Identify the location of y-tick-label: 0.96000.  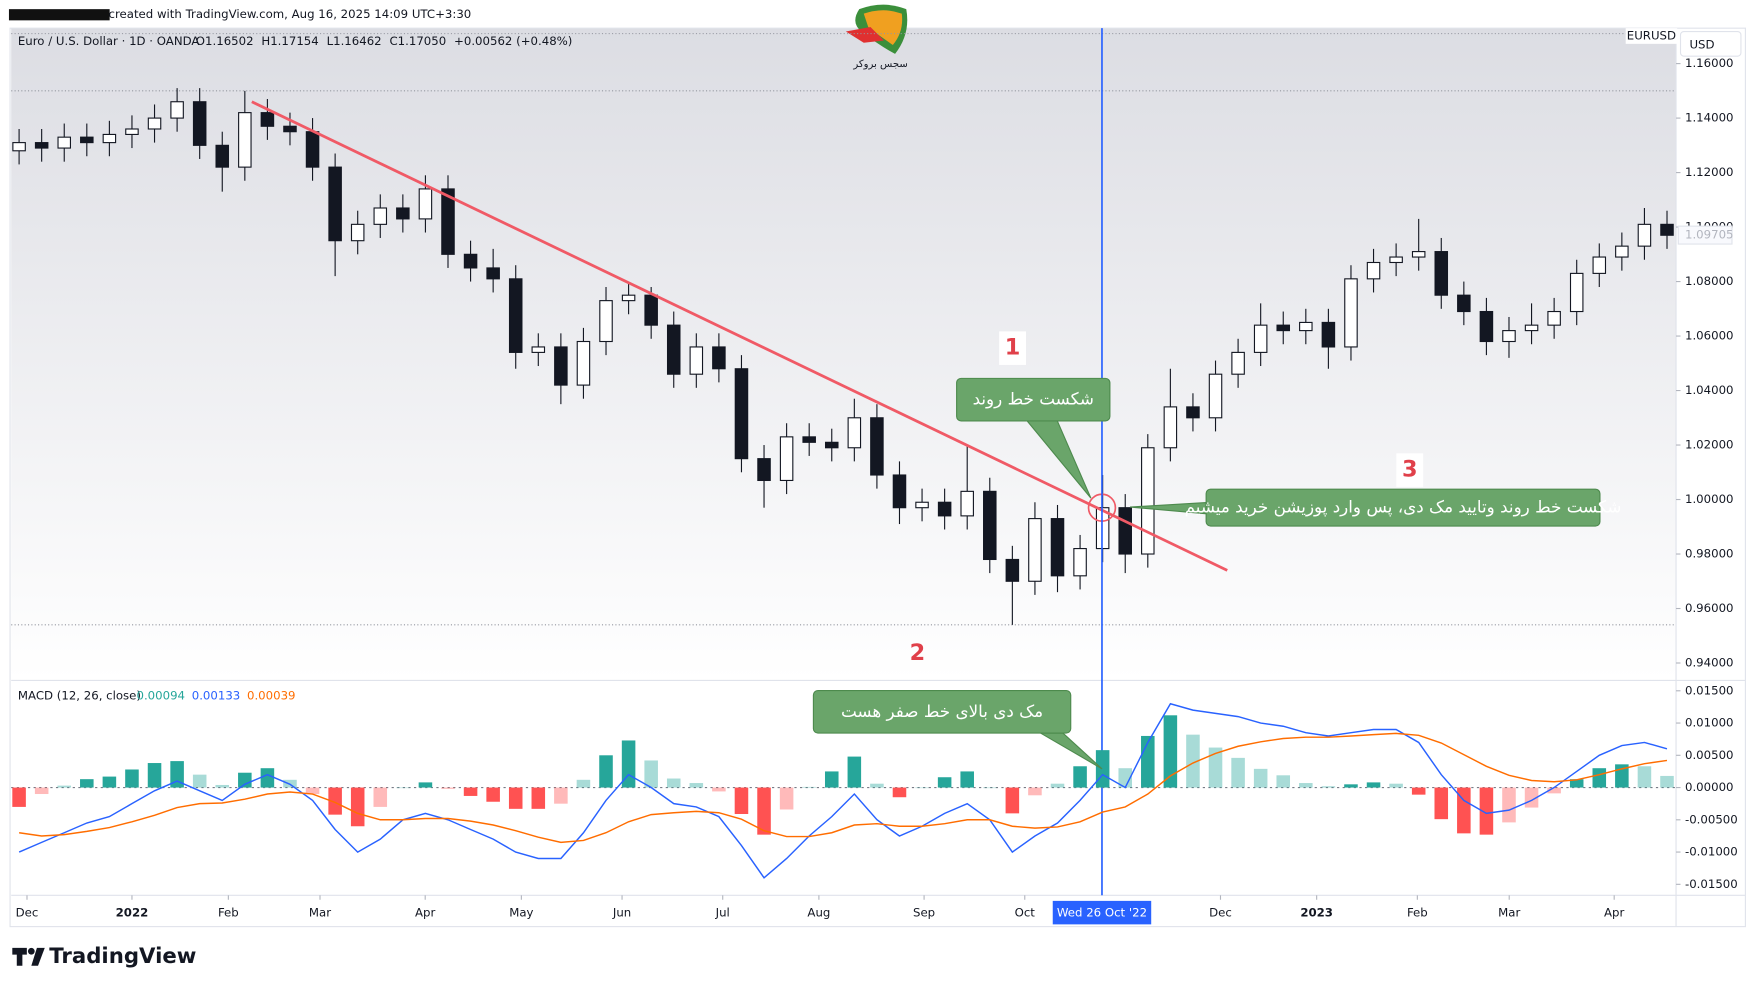
(1709, 608).